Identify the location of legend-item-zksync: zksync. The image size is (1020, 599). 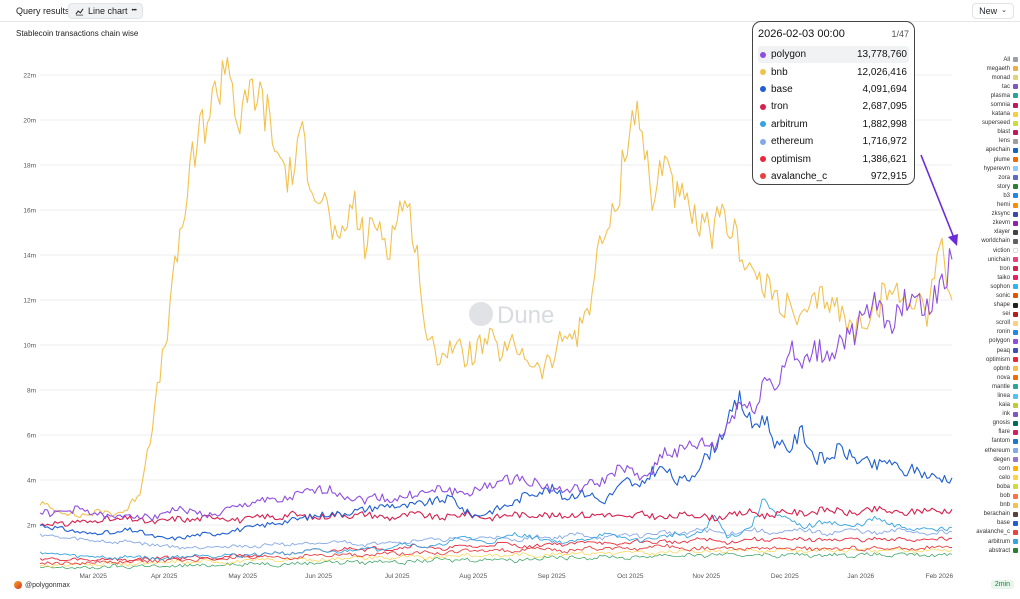
(985, 214).